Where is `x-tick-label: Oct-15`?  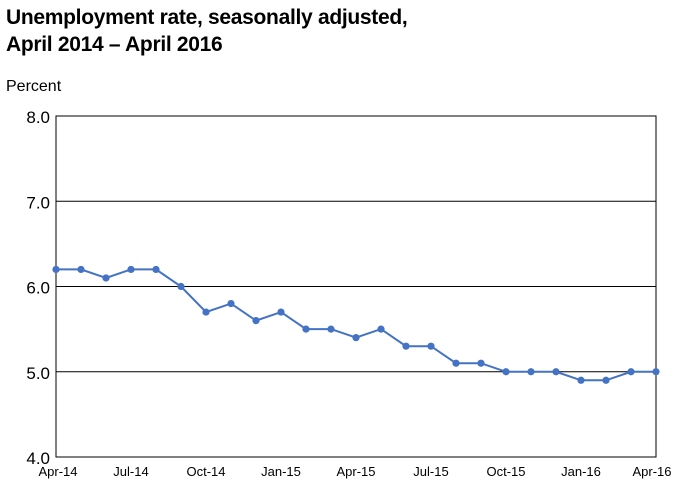
x-tick-label: Oct-15 is located at coordinates (505, 471).